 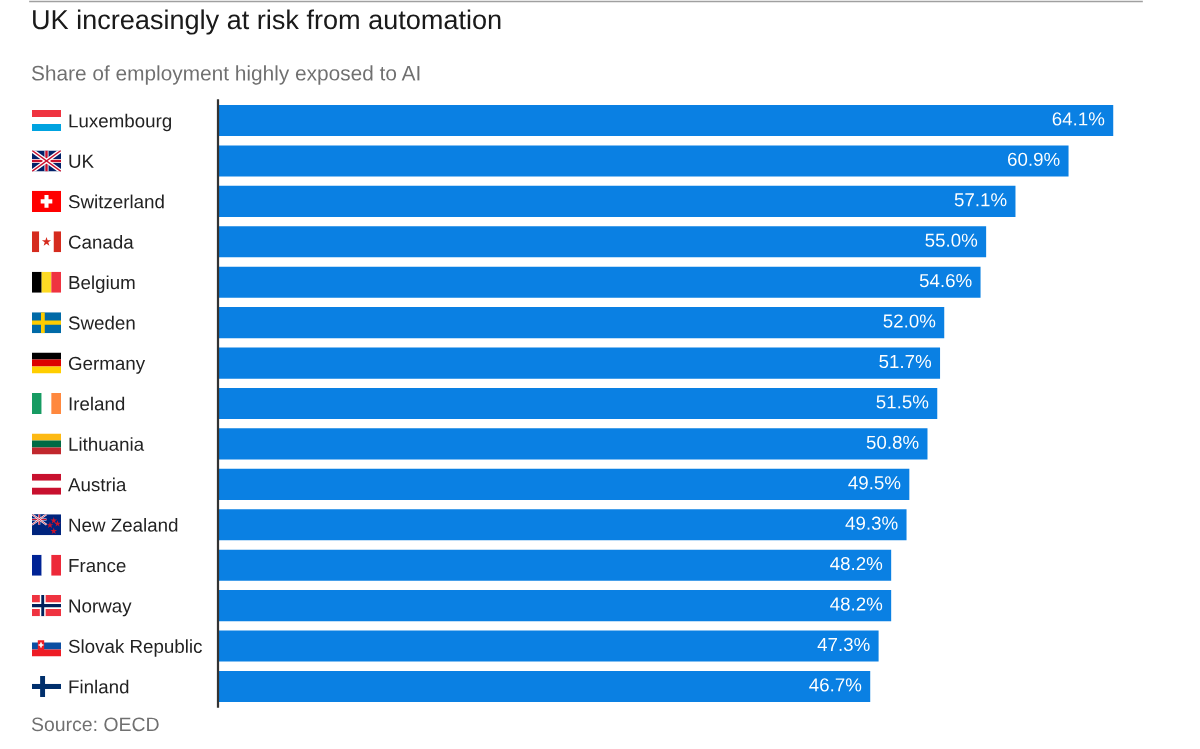 What do you see at coordinates (225, 75) in the screenshot?
I see `chart-subtitle: Share of employment highly exposed to AI` at bounding box center [225, 75].